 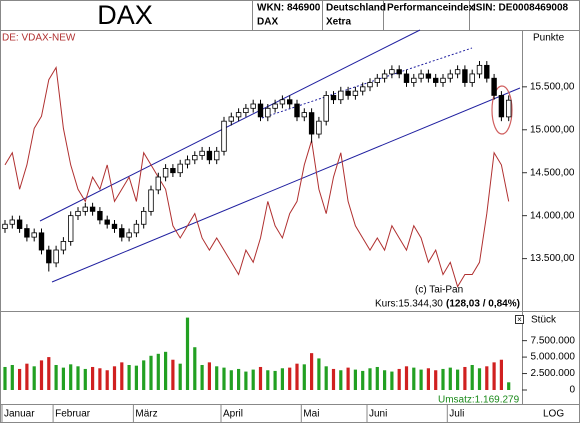 What do you see at coordinates (356, 8) in the screenshot?
I see `country: Deutschland` at bounding box center [356, 8].